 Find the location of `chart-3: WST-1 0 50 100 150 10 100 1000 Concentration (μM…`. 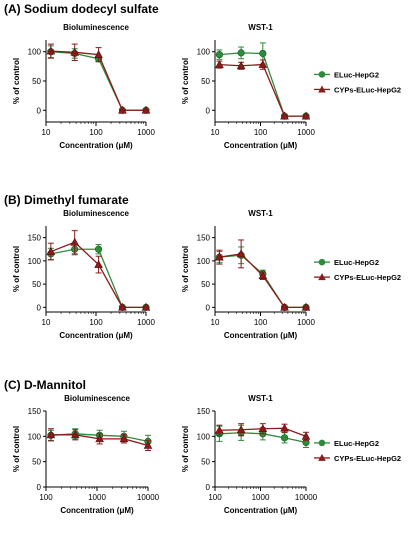

chart-3: WST-1 0 50 100 150 10 100 1000 Concentration (μM… is located at coordinates (291, 274).